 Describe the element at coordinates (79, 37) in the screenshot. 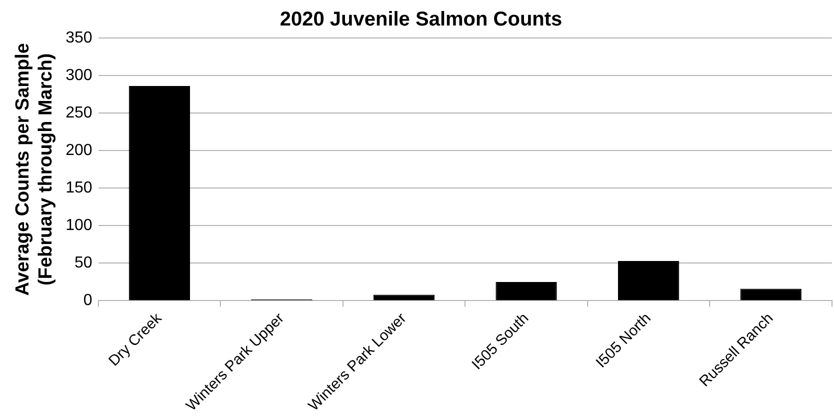

I see `y-tick-label: 350` at that location.